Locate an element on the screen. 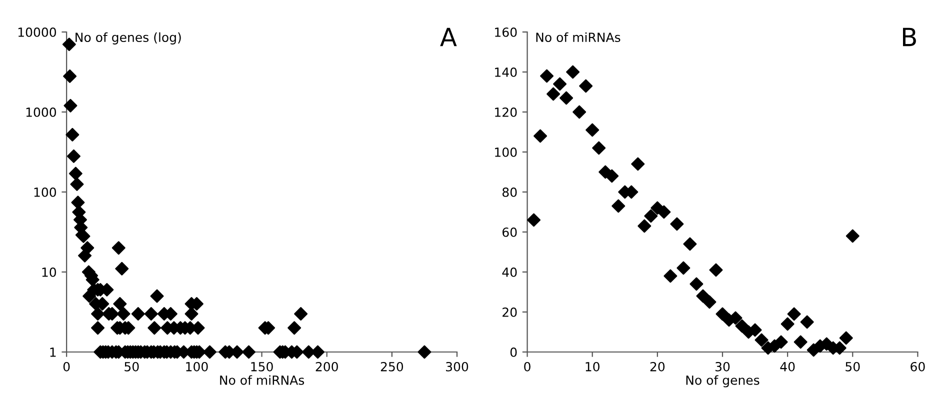 The image size is (951, 400). y-tick-label: 140 is located at coordinates (506, 72).